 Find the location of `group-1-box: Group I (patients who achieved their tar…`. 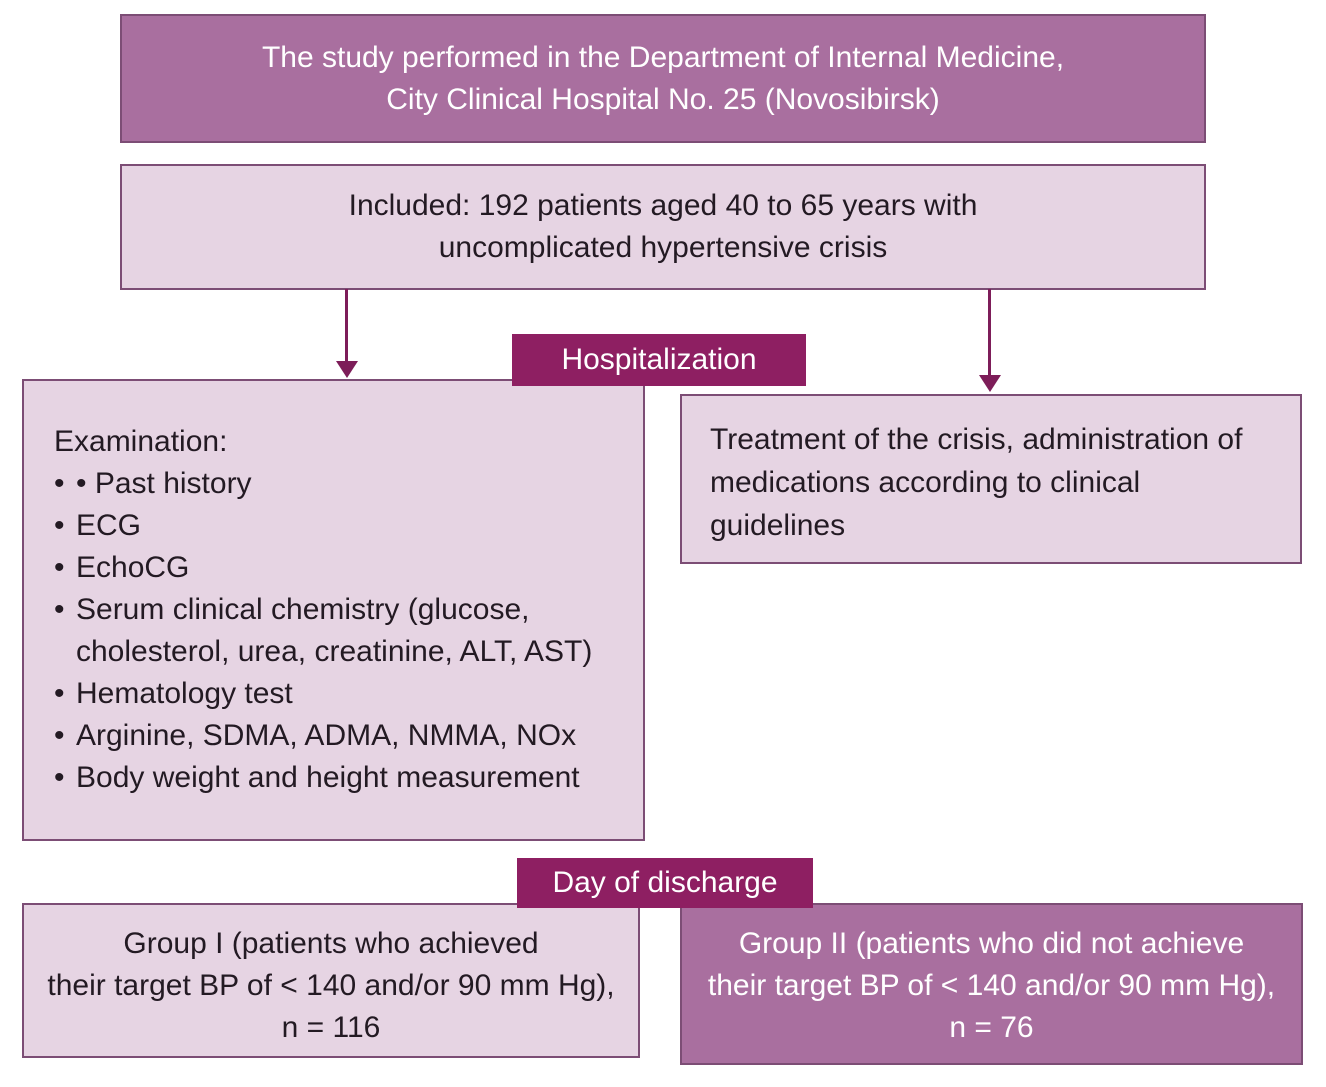

group-1-box: Group I (patients who achieved their tar… is located at coordinates (331, 980).